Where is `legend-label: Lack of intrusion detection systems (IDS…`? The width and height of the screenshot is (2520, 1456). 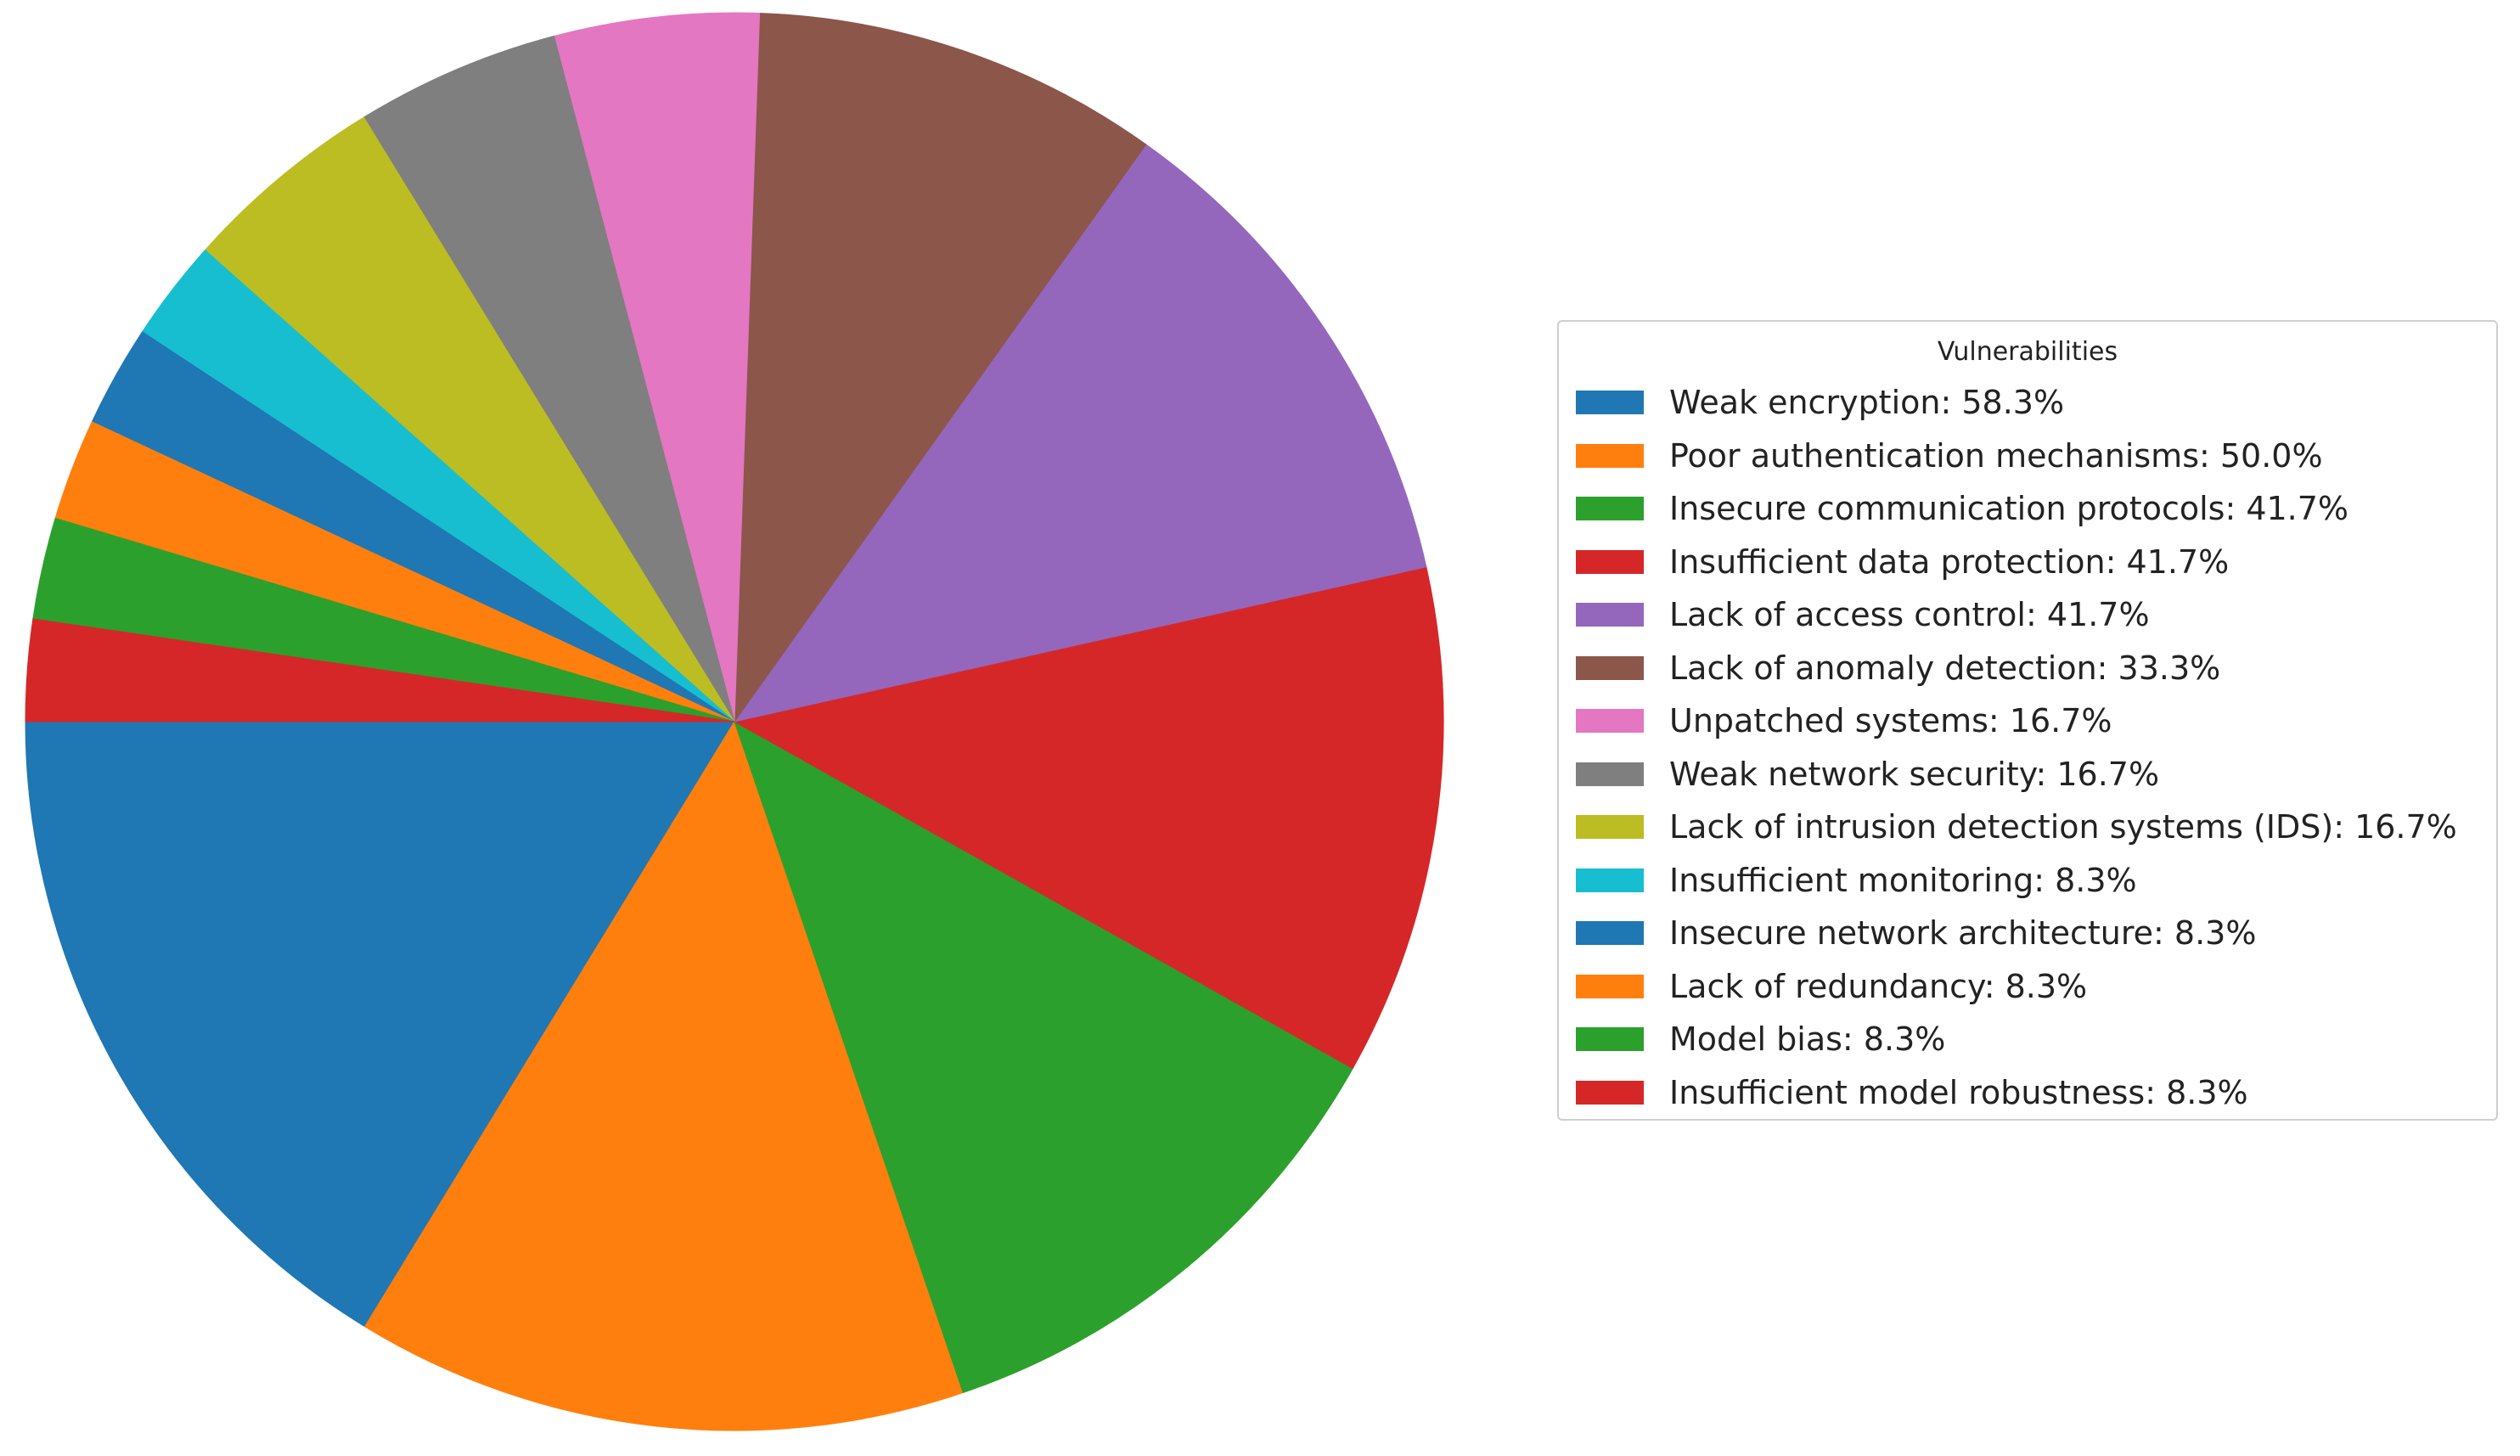 legend-label: Lack of intrusion detection systems (IDS… is located at coordinates (2063, 827).